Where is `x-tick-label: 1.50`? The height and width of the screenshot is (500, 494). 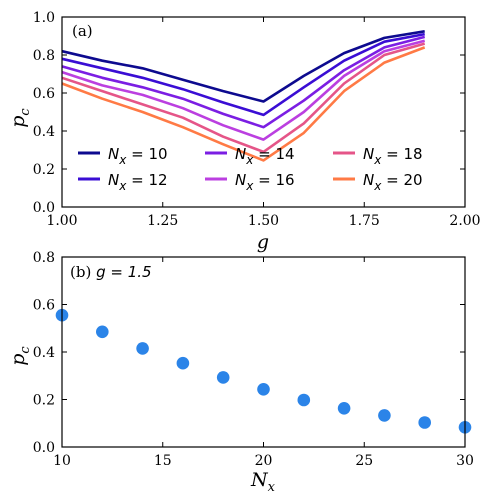 x-tick-label: 1.50 is located at coordinates (263, 221).